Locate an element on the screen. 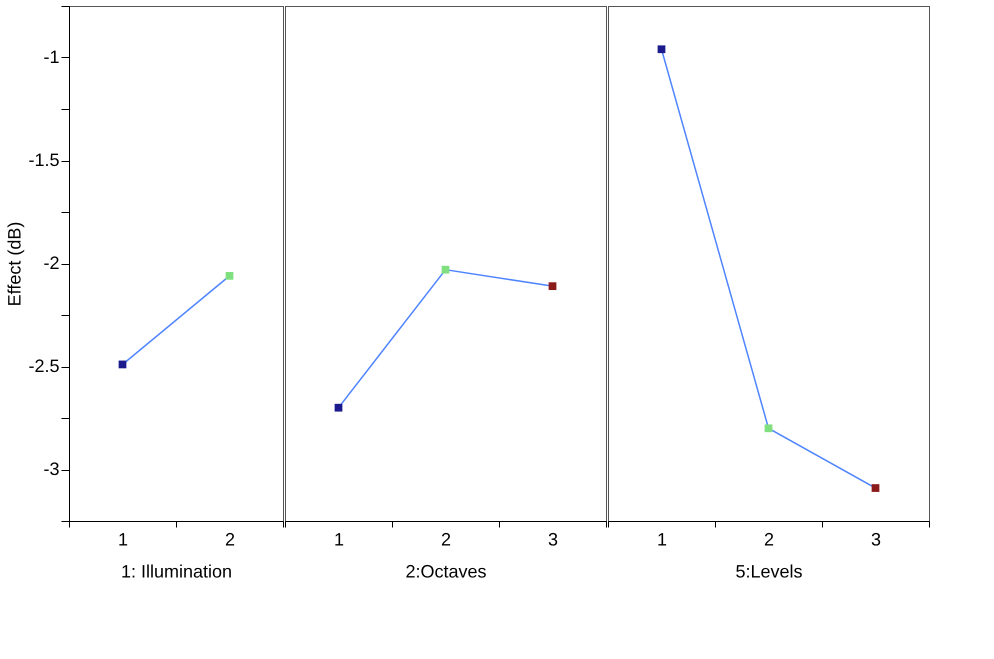 The width and height of the screenshot is (994, 659). y-tick-label: -1 is located at coordinates (51, 57).